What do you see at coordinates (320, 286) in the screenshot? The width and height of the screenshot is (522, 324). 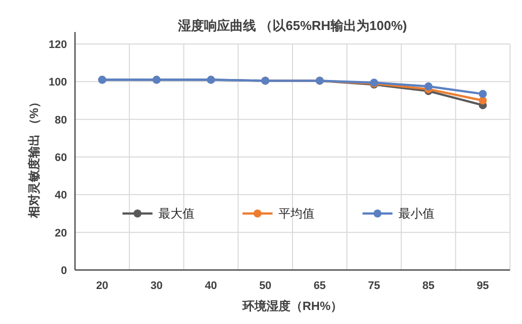 I see `x-tick-label: 65` at bounding box center [320, 286].